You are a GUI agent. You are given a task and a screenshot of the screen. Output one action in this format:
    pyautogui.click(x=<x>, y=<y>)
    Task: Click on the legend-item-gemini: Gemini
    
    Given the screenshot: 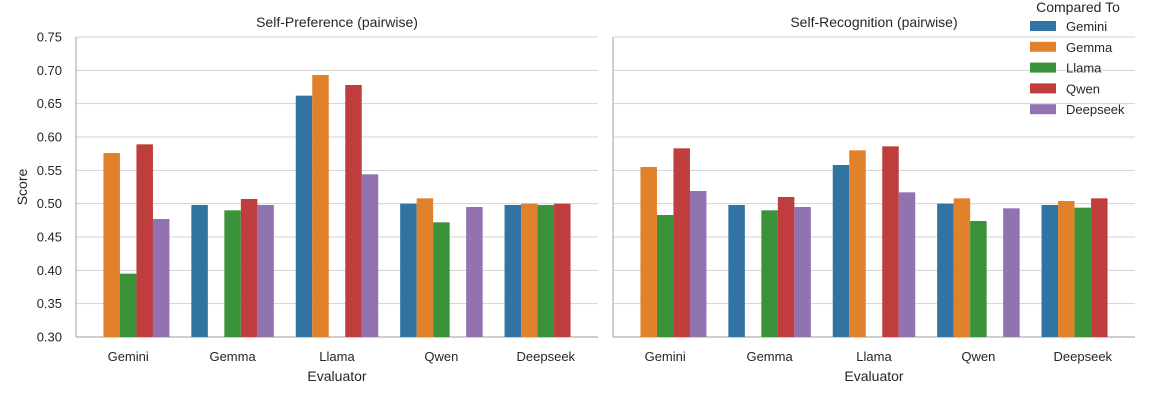 What is the action you would take?
    pyautogui.click(x=1068, y=26)
    